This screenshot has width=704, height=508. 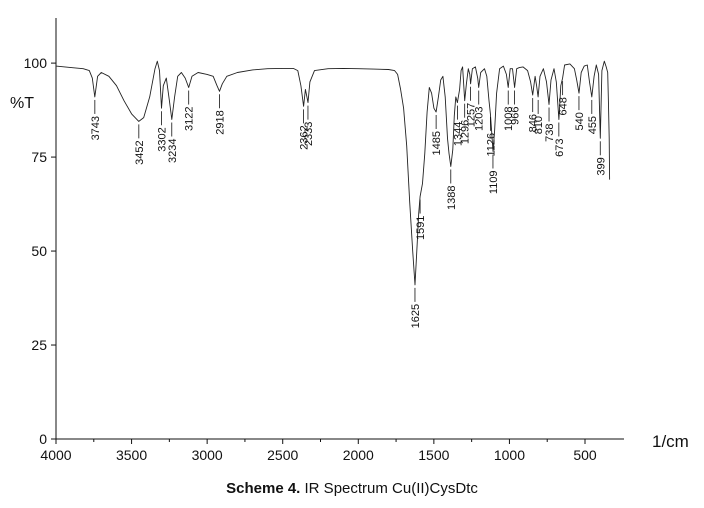 What do you see at coordinates (516, 116) in the screenshot?
I see `peak-label: 966` at bounding box center [516, 116].